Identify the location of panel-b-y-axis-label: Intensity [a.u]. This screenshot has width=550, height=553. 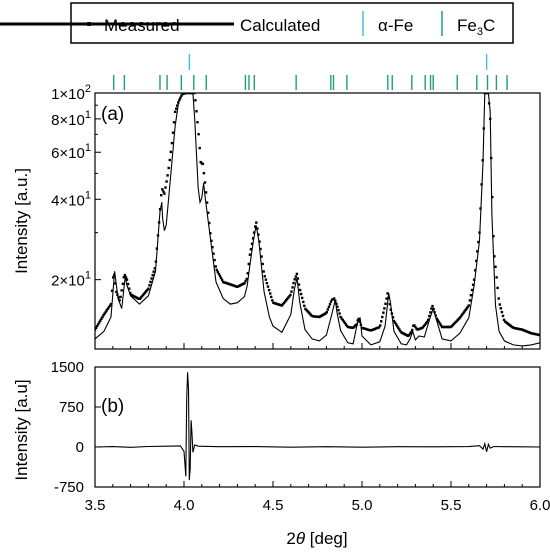
(21, 429).